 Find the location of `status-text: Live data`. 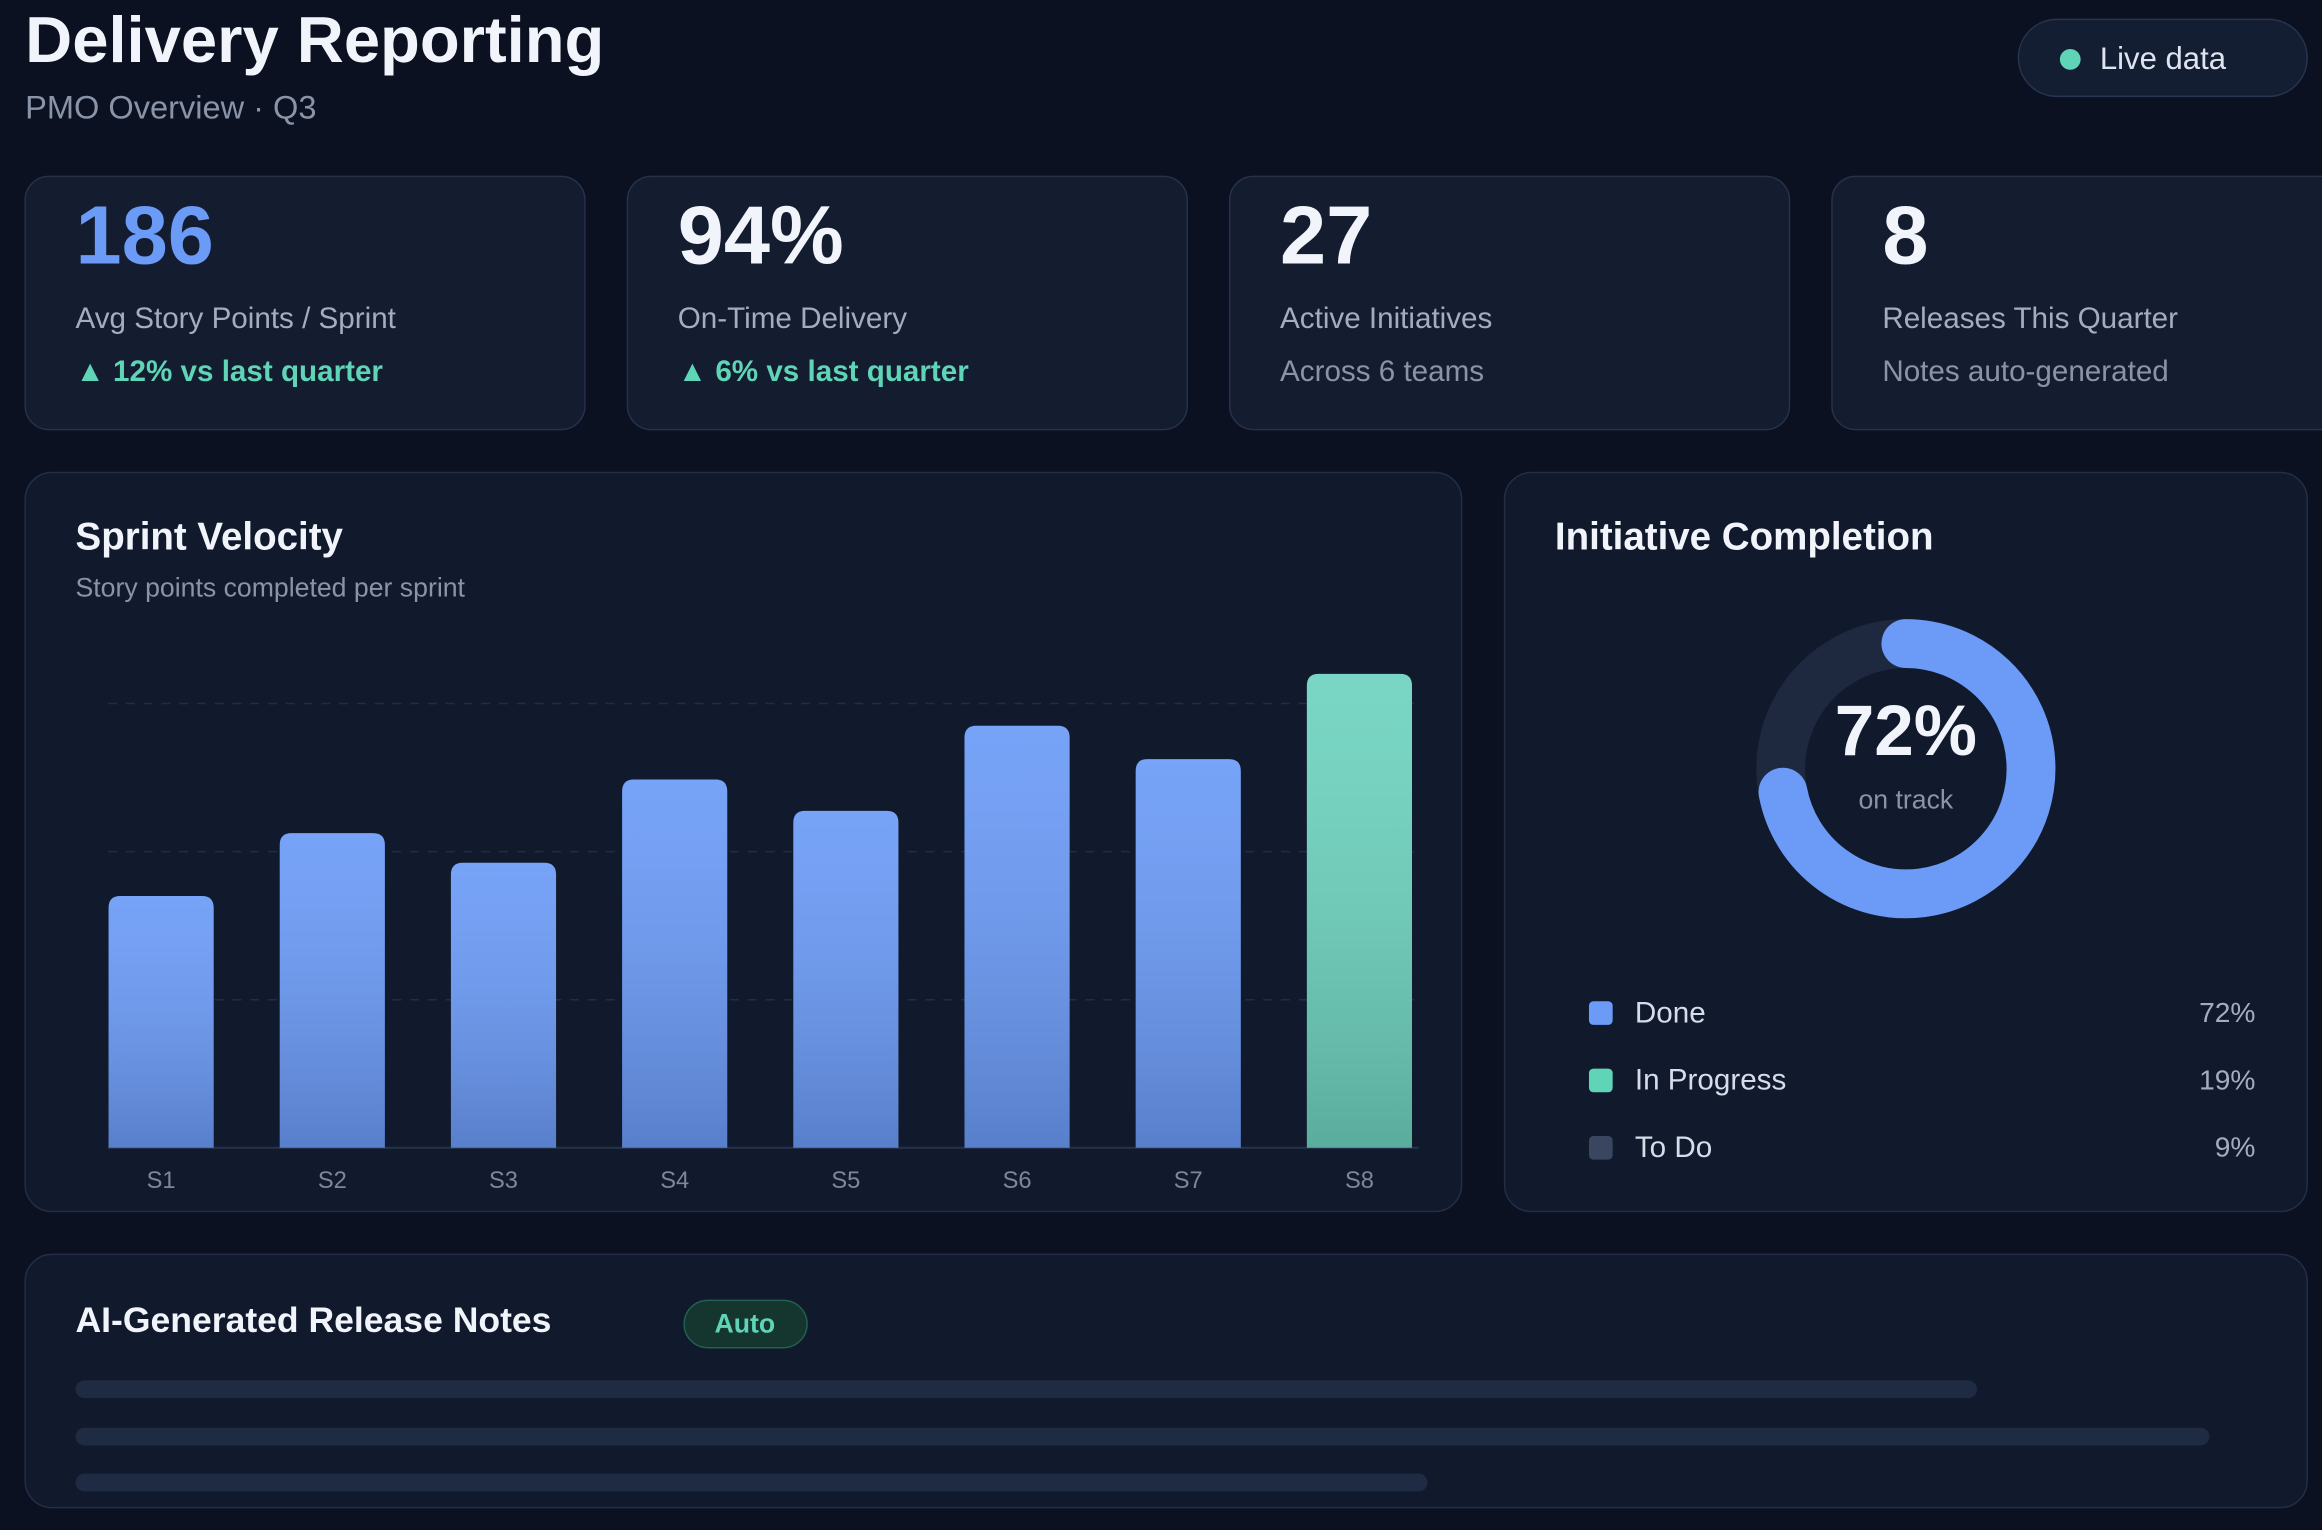

status-text: Live data is located at coordinates (2163, 58).